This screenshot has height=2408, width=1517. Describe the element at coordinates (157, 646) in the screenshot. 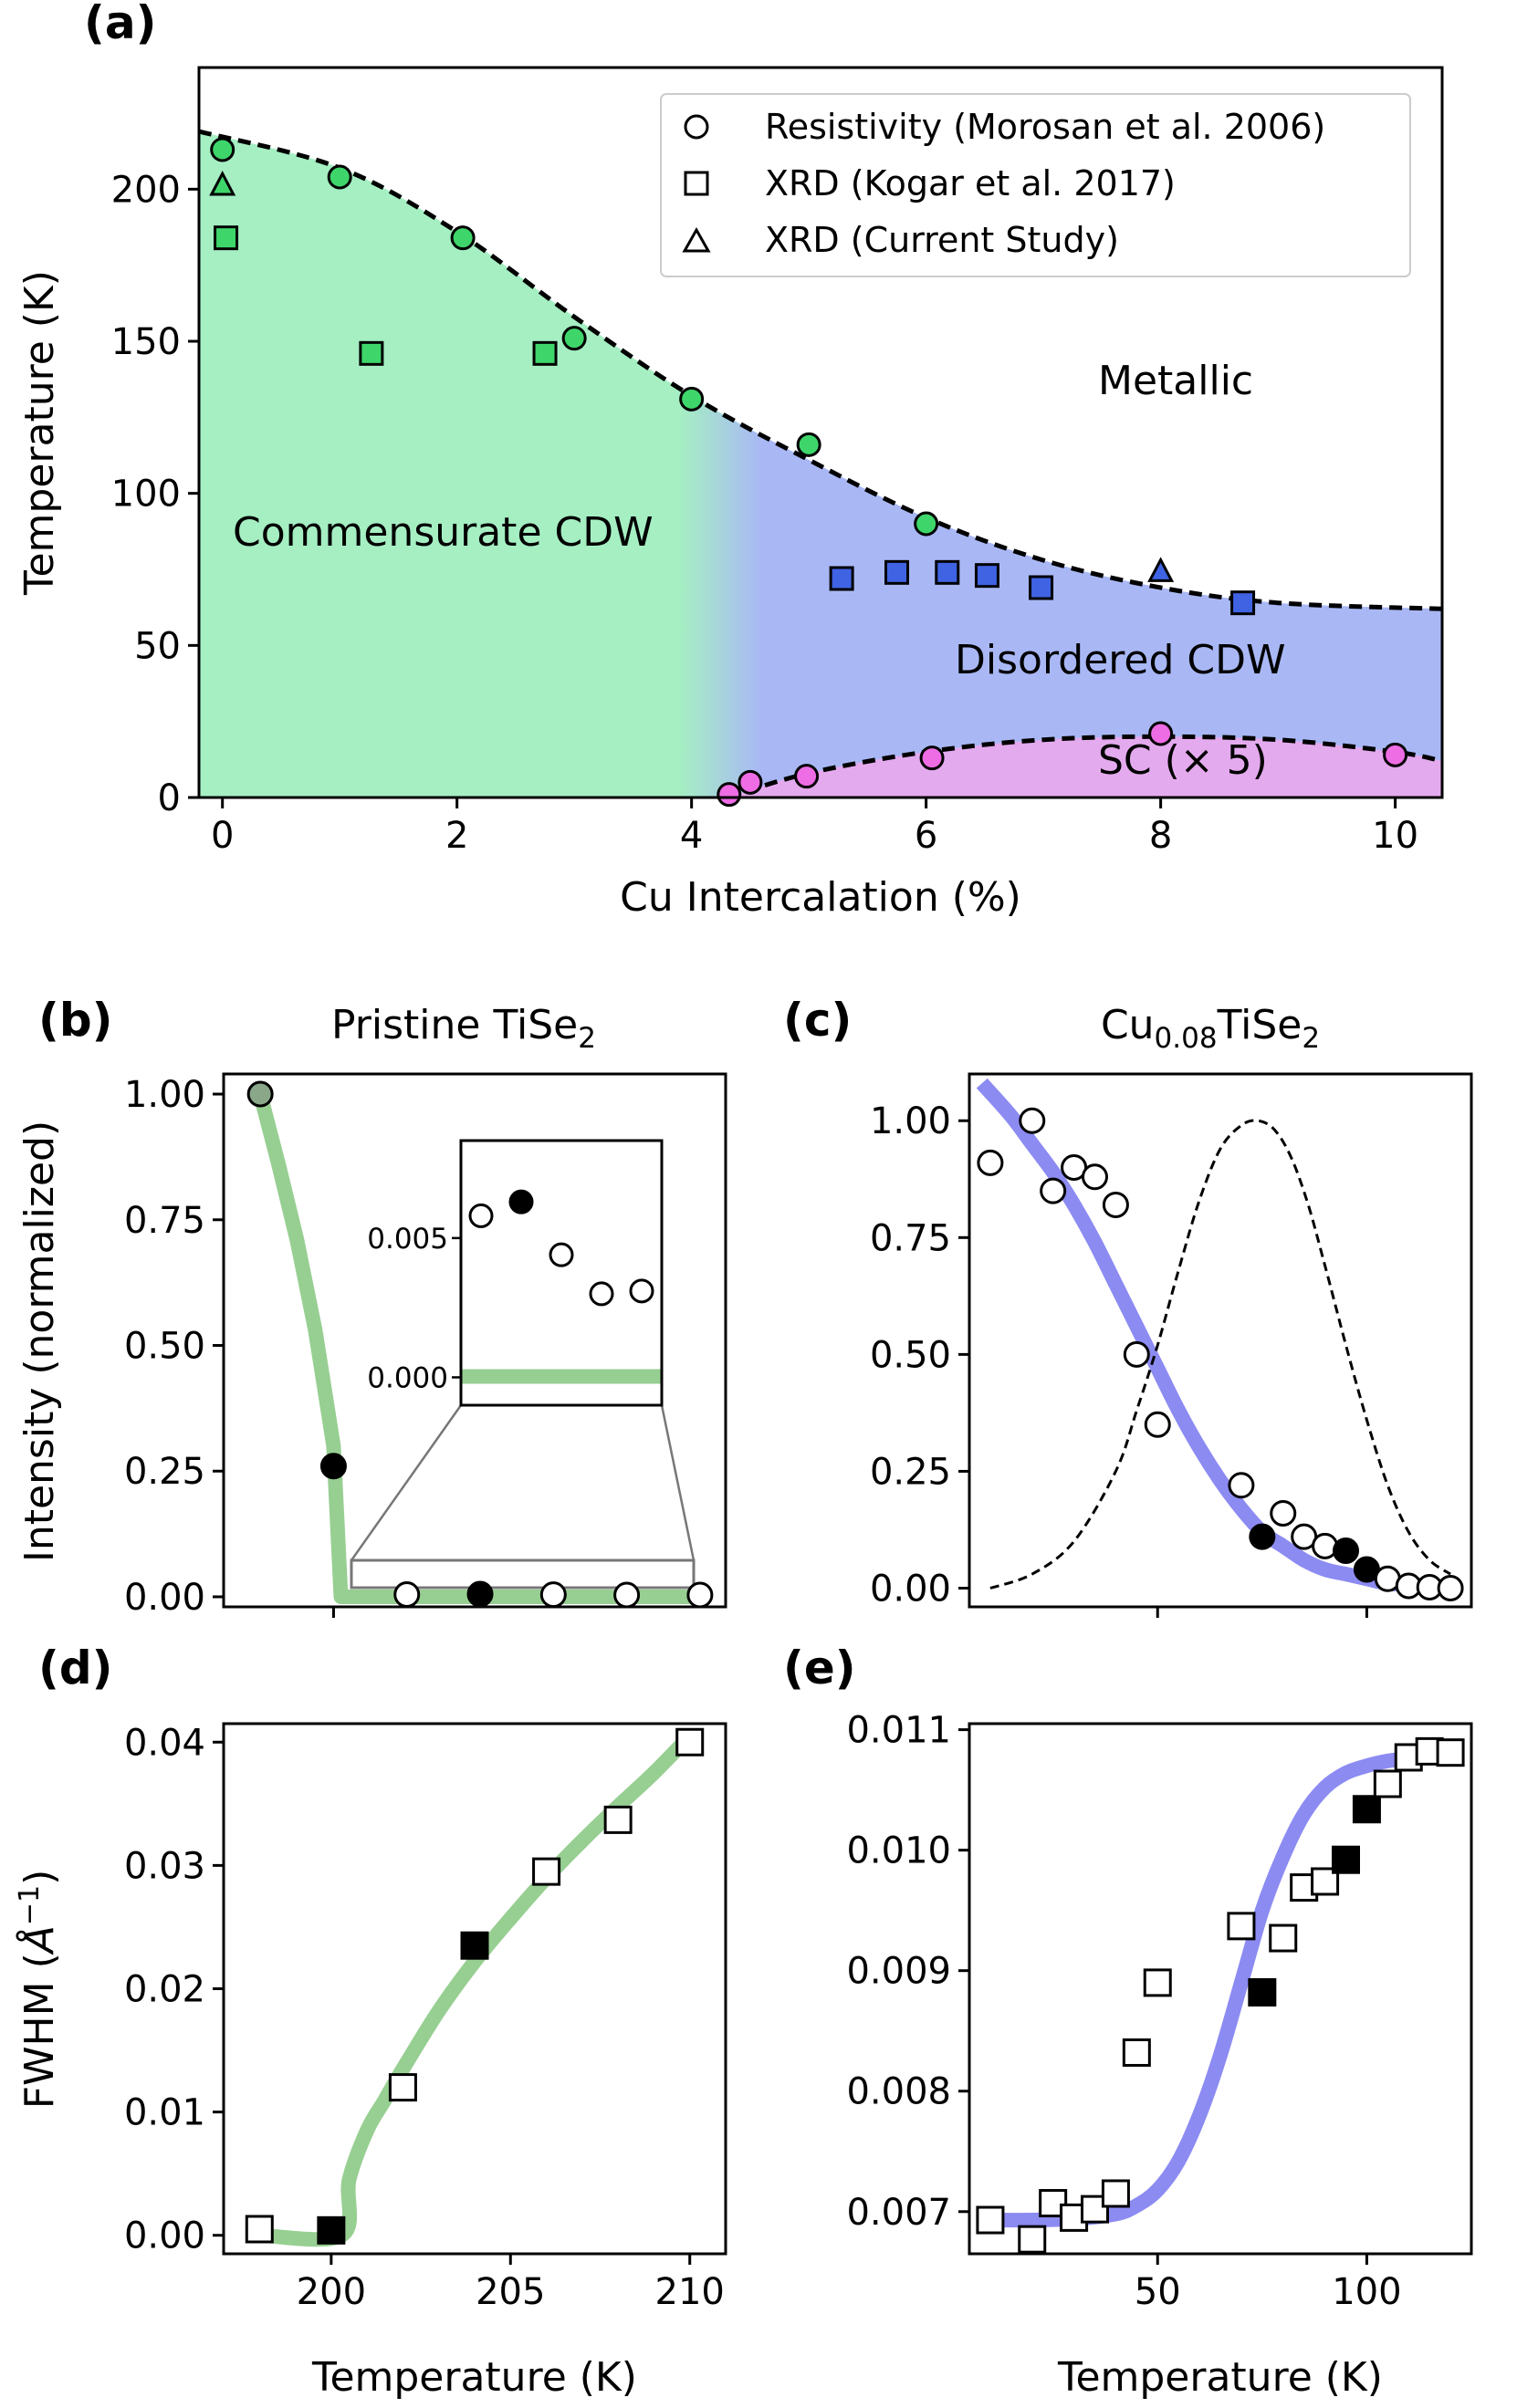

I see `a-ytick-label: 50` at that location.